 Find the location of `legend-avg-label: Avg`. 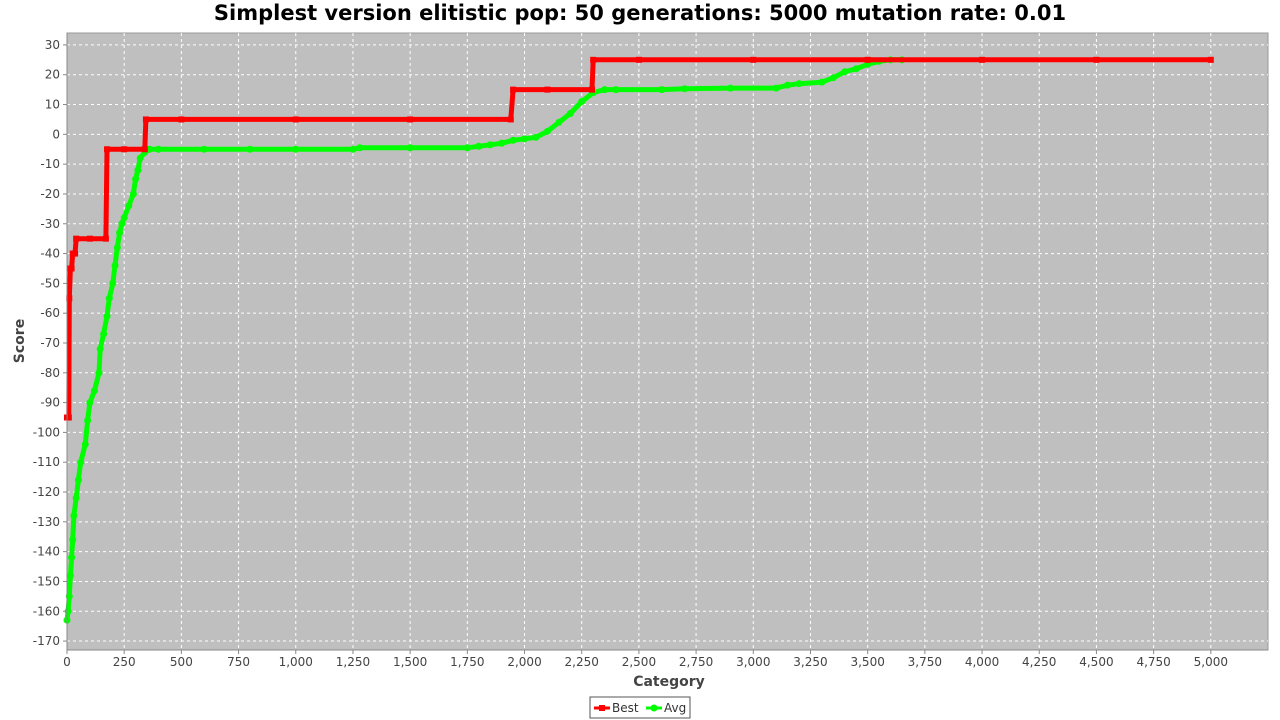

legend-avg-label: Avg is located at coordinates (675, 708).